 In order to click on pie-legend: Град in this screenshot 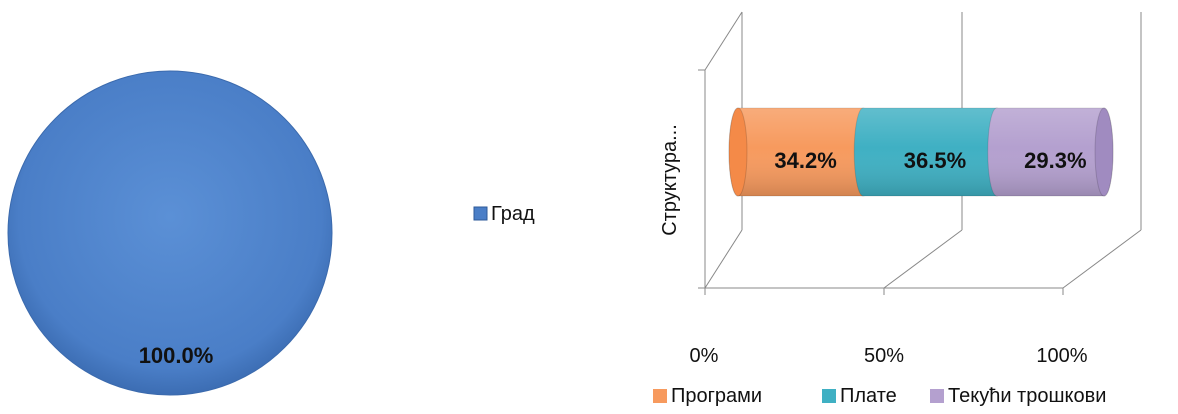, I will do `click(504, 214)`.